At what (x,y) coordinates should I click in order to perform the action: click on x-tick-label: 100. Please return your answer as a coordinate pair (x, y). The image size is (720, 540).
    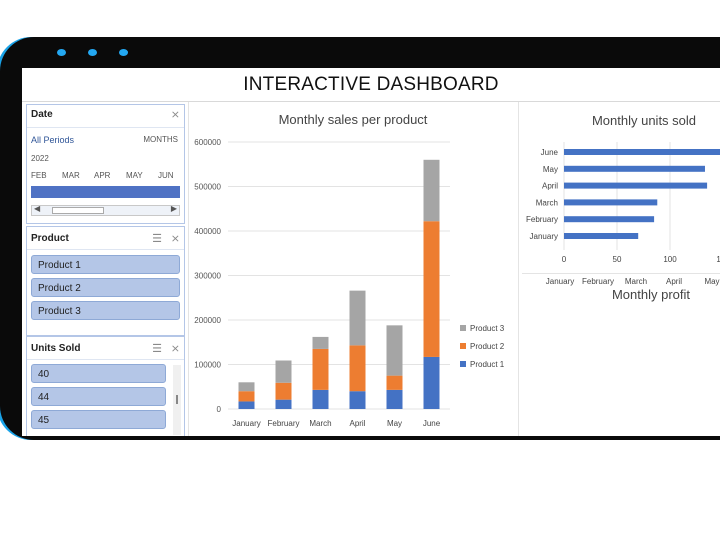
    Looking at the image, I should click on (670, 259).